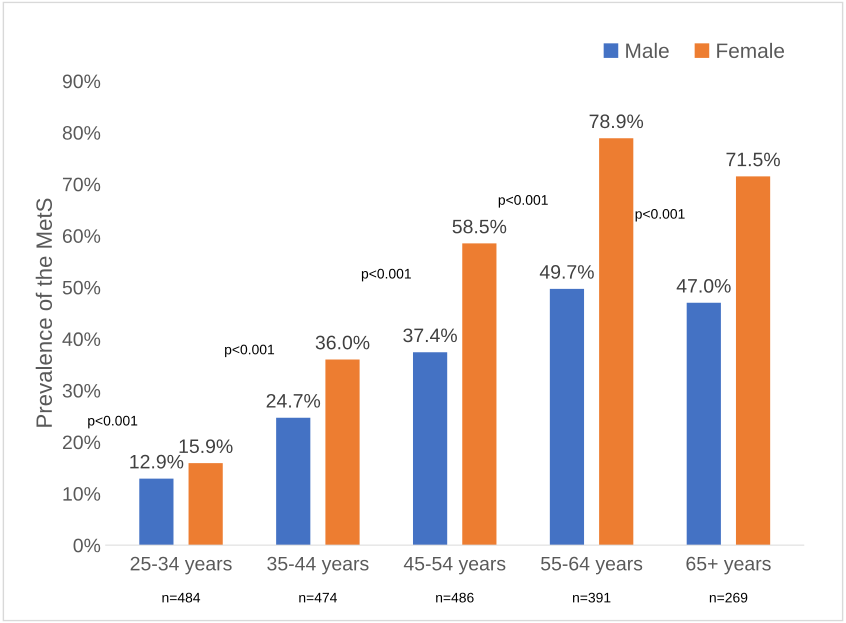  I want to click on y-tick-label: 90%, so click(81, 81).